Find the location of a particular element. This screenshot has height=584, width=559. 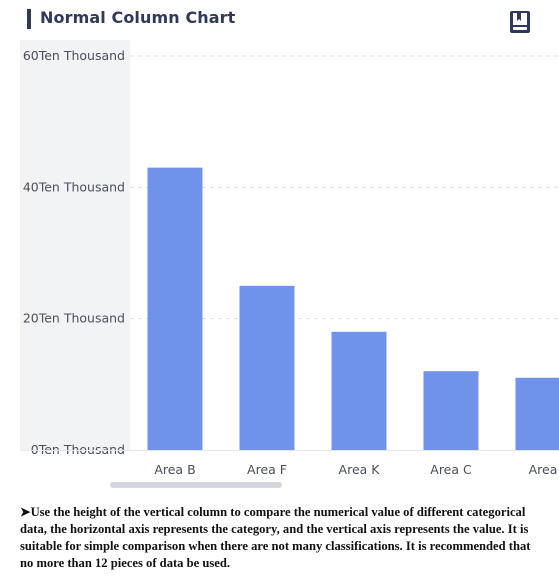

chart-title: Normal Column Chart is located at coordinates (138, 17).